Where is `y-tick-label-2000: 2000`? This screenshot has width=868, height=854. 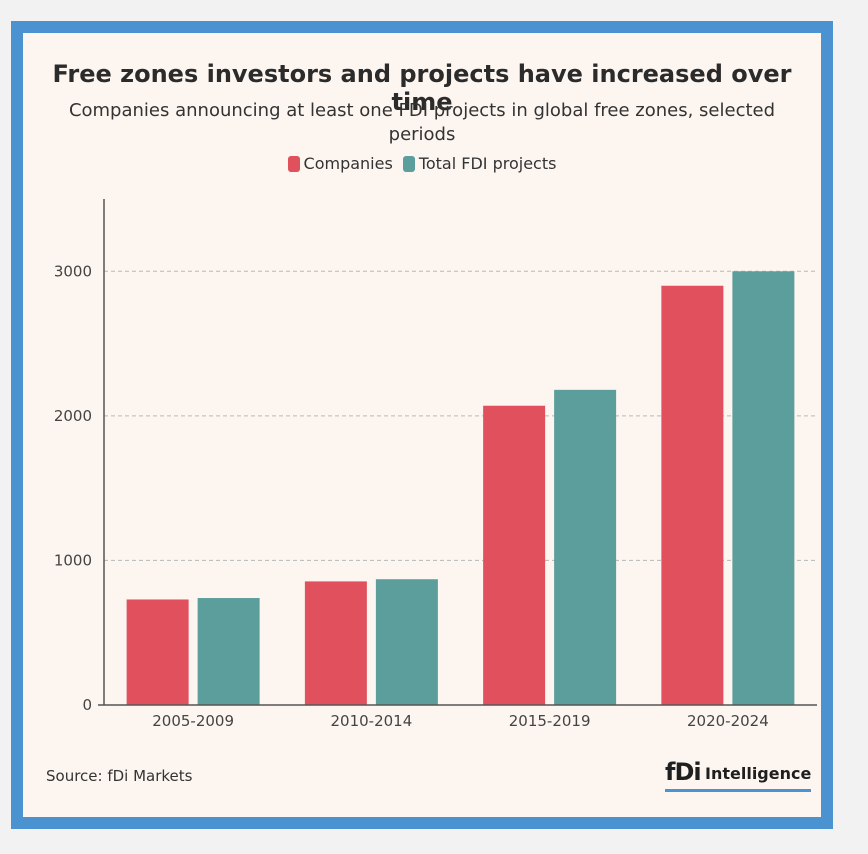
y-tick-label-2000: 2000 is located at coordinates (73, 416).